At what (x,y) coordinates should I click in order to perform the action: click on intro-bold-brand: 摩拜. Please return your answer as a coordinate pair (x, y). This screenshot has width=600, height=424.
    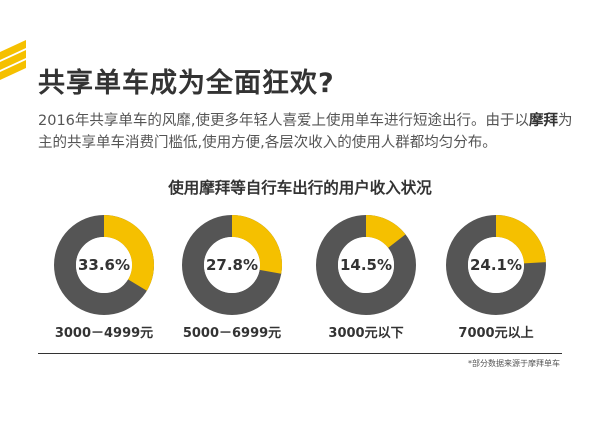
    Looking at the image, I should click on (544, 121).